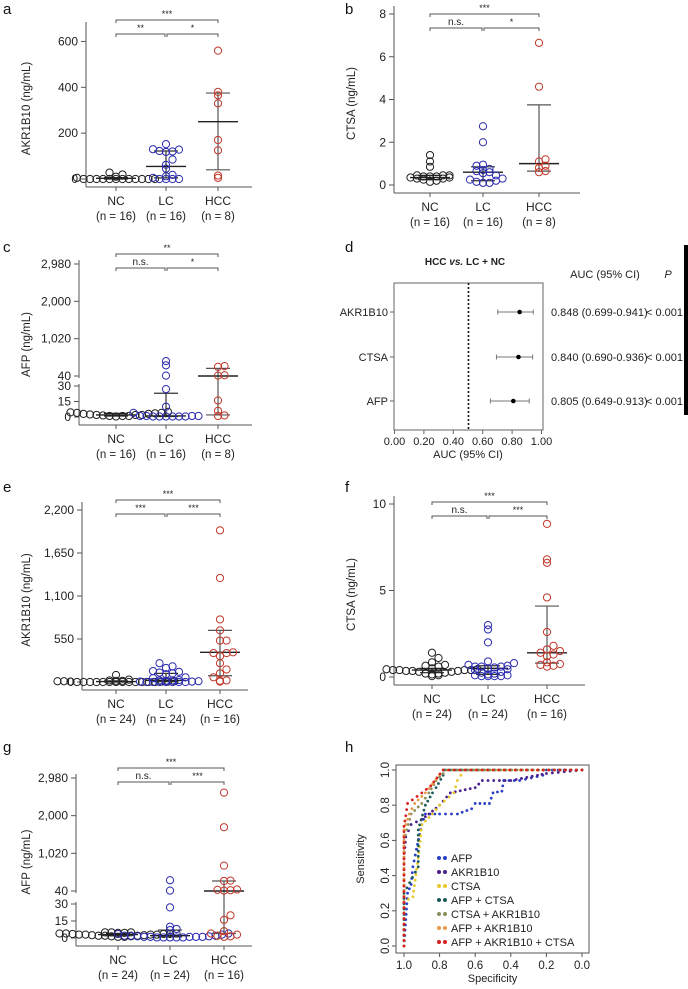  I want to click on y-tick-label: 0.8, so click(386, 805).